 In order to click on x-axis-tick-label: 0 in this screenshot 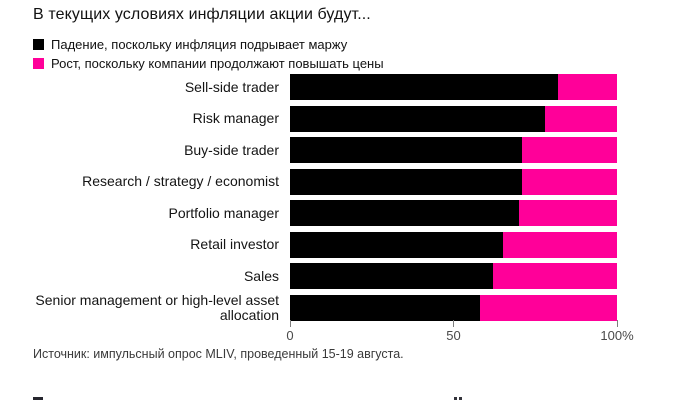, I will do `click(290, 335)`.